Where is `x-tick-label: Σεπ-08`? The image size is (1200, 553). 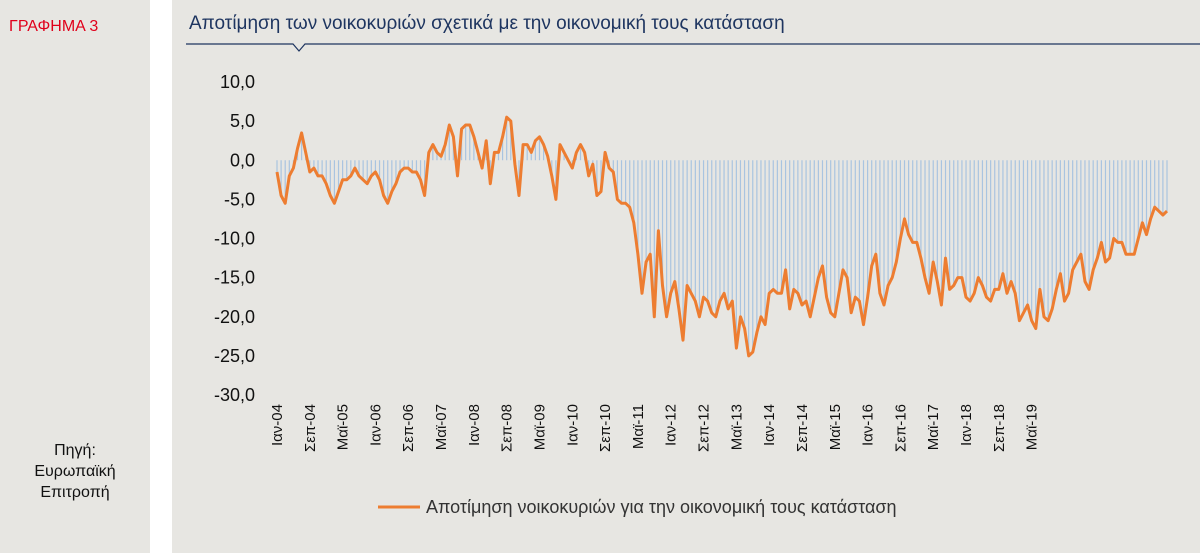
x-tick-label: Σεπ-08 is located at coordinates (507, 428).